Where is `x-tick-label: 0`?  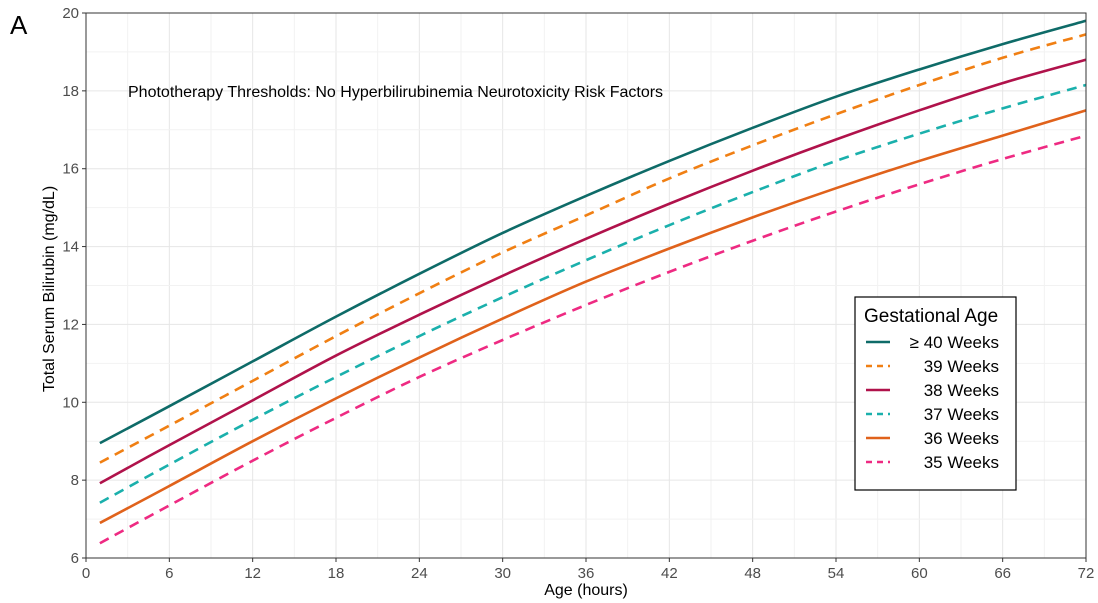 x-tick-label: 0 is located at coordinates (86, 573).